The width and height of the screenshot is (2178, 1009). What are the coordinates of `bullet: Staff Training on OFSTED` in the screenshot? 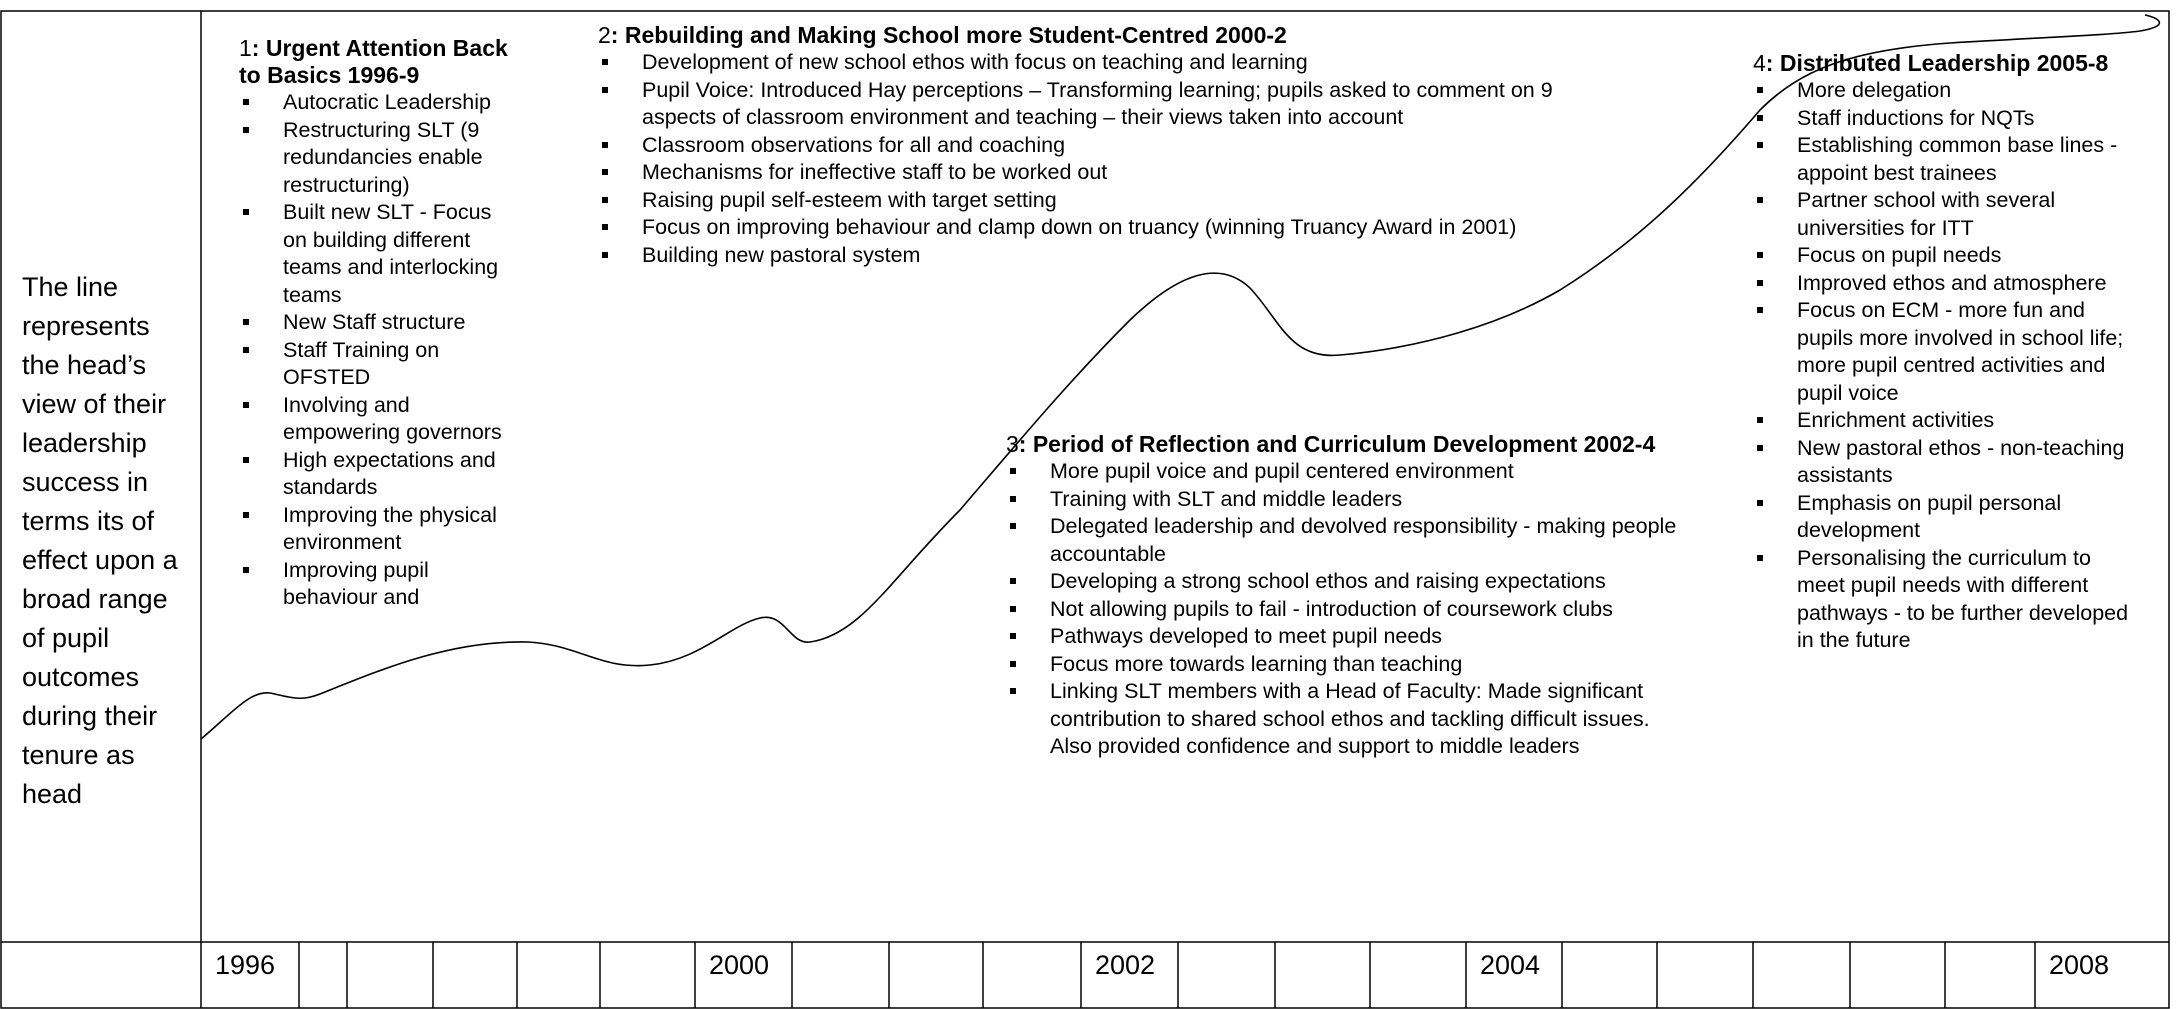 It's located at (375, 364).